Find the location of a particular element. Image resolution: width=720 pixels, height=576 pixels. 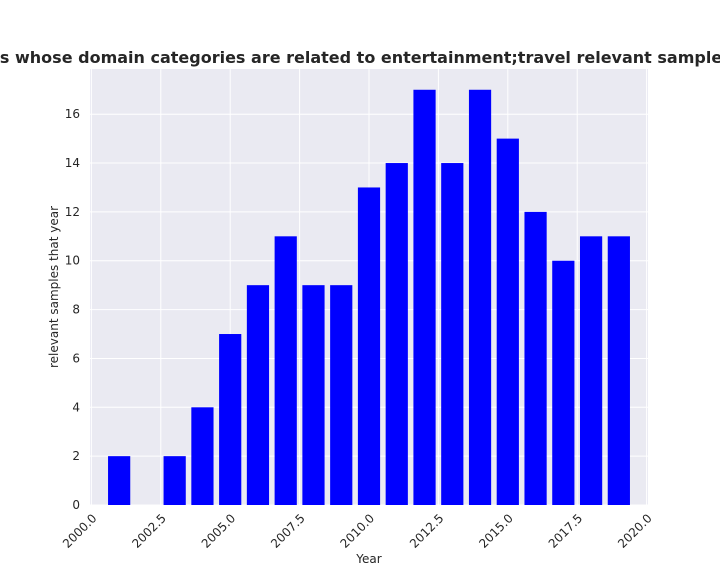

y-tick-label: 16 is located at coordinates (72, 114).